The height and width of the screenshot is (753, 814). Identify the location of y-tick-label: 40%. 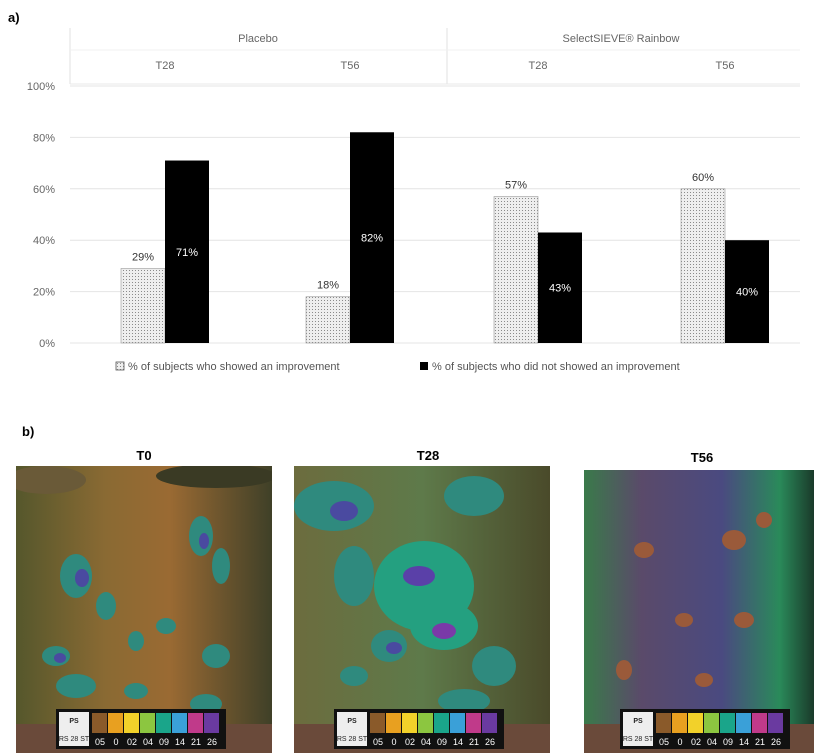
(44, 241).